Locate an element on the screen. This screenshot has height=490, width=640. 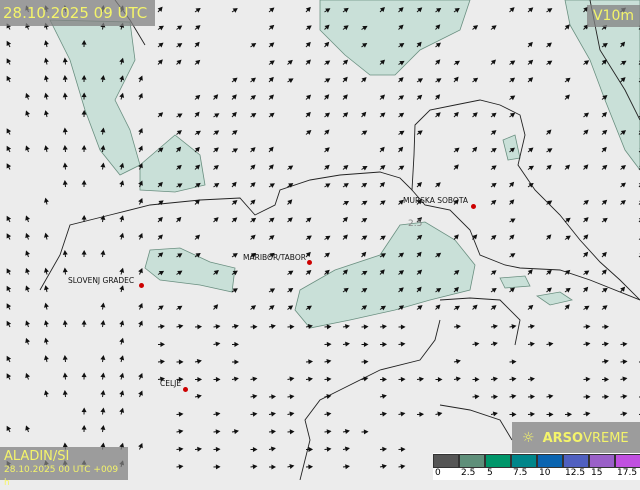
wind-speed-legend: 0 2.5 5 7.5 10 12.5 15 17.5 is located at coordinates (536, 466).